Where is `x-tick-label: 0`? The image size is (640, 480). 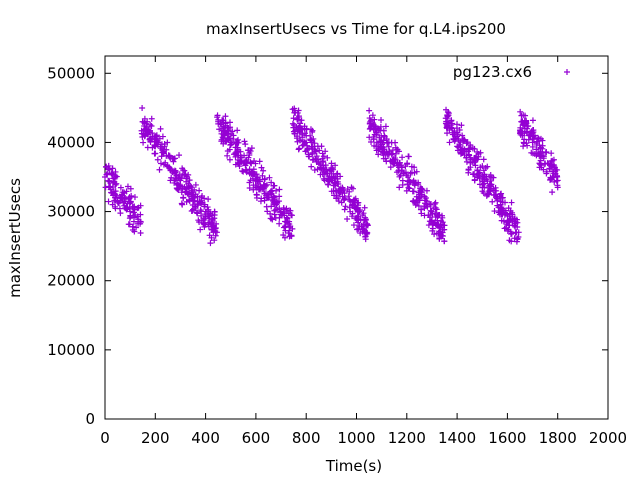 x-tick-label: 0 is located at coordinates (105, 438).